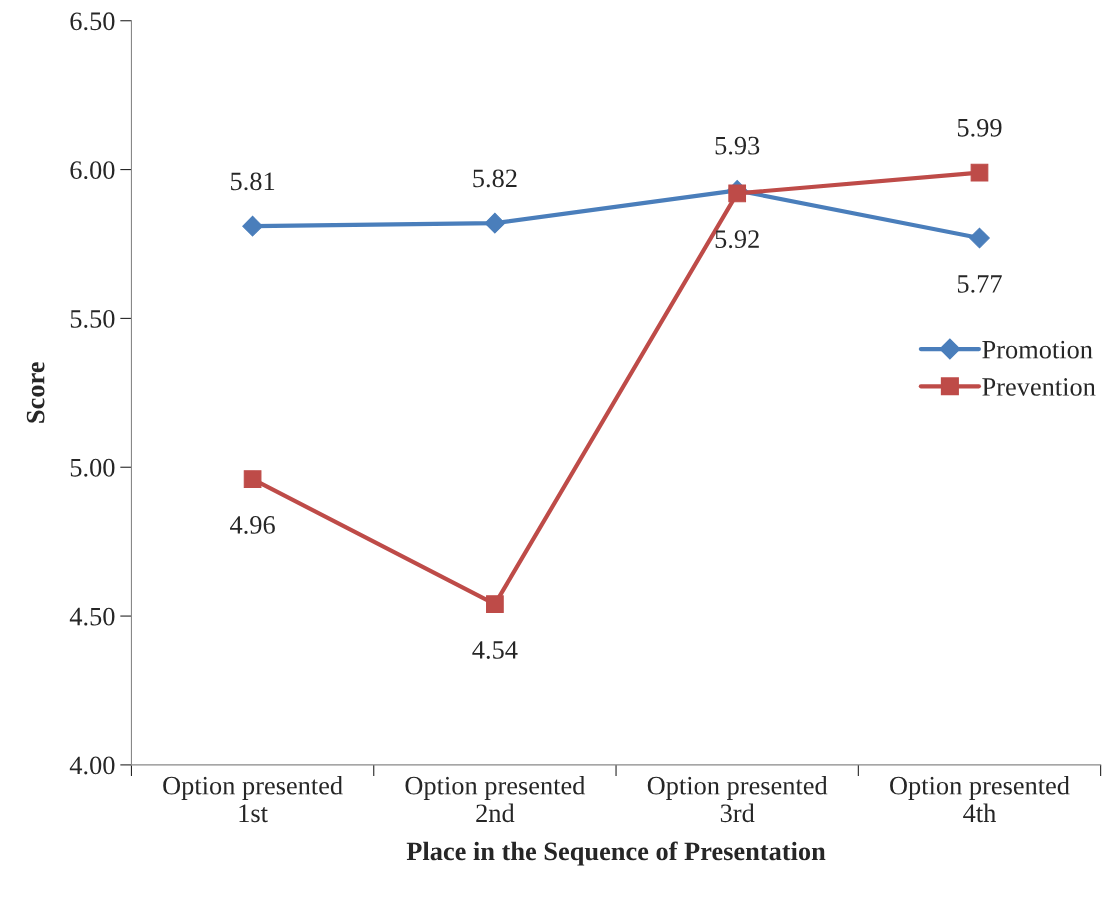 This screenshot has height=902, width=1114. Describe the element at coordinates (979, 284) in the screenshot. I see `data-label: 5.77` at that location.